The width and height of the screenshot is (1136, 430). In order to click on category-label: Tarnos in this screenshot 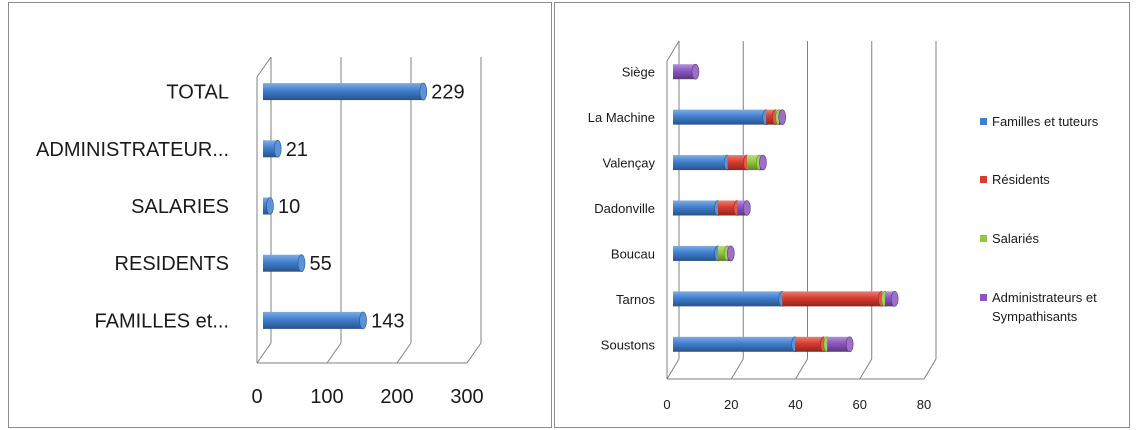, I will do `click(636, 299)`.